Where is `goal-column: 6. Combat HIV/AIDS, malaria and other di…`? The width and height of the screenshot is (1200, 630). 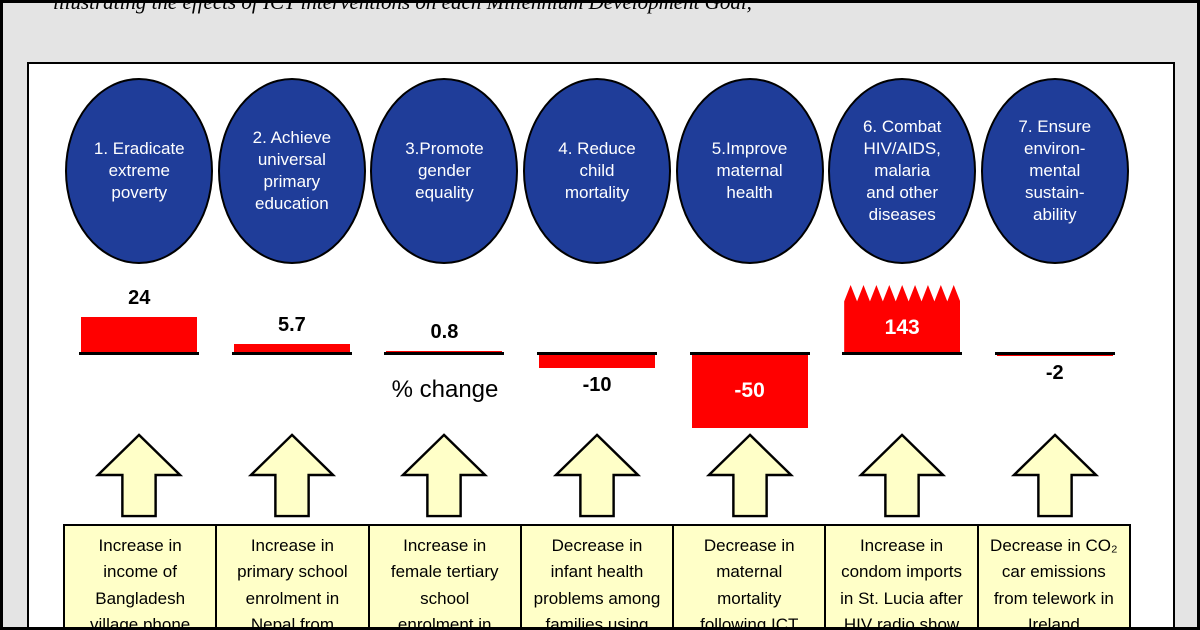
goal-column: 6. Combat HIV/AIDS, malaria and other di… is located at coordinates (902, 299).